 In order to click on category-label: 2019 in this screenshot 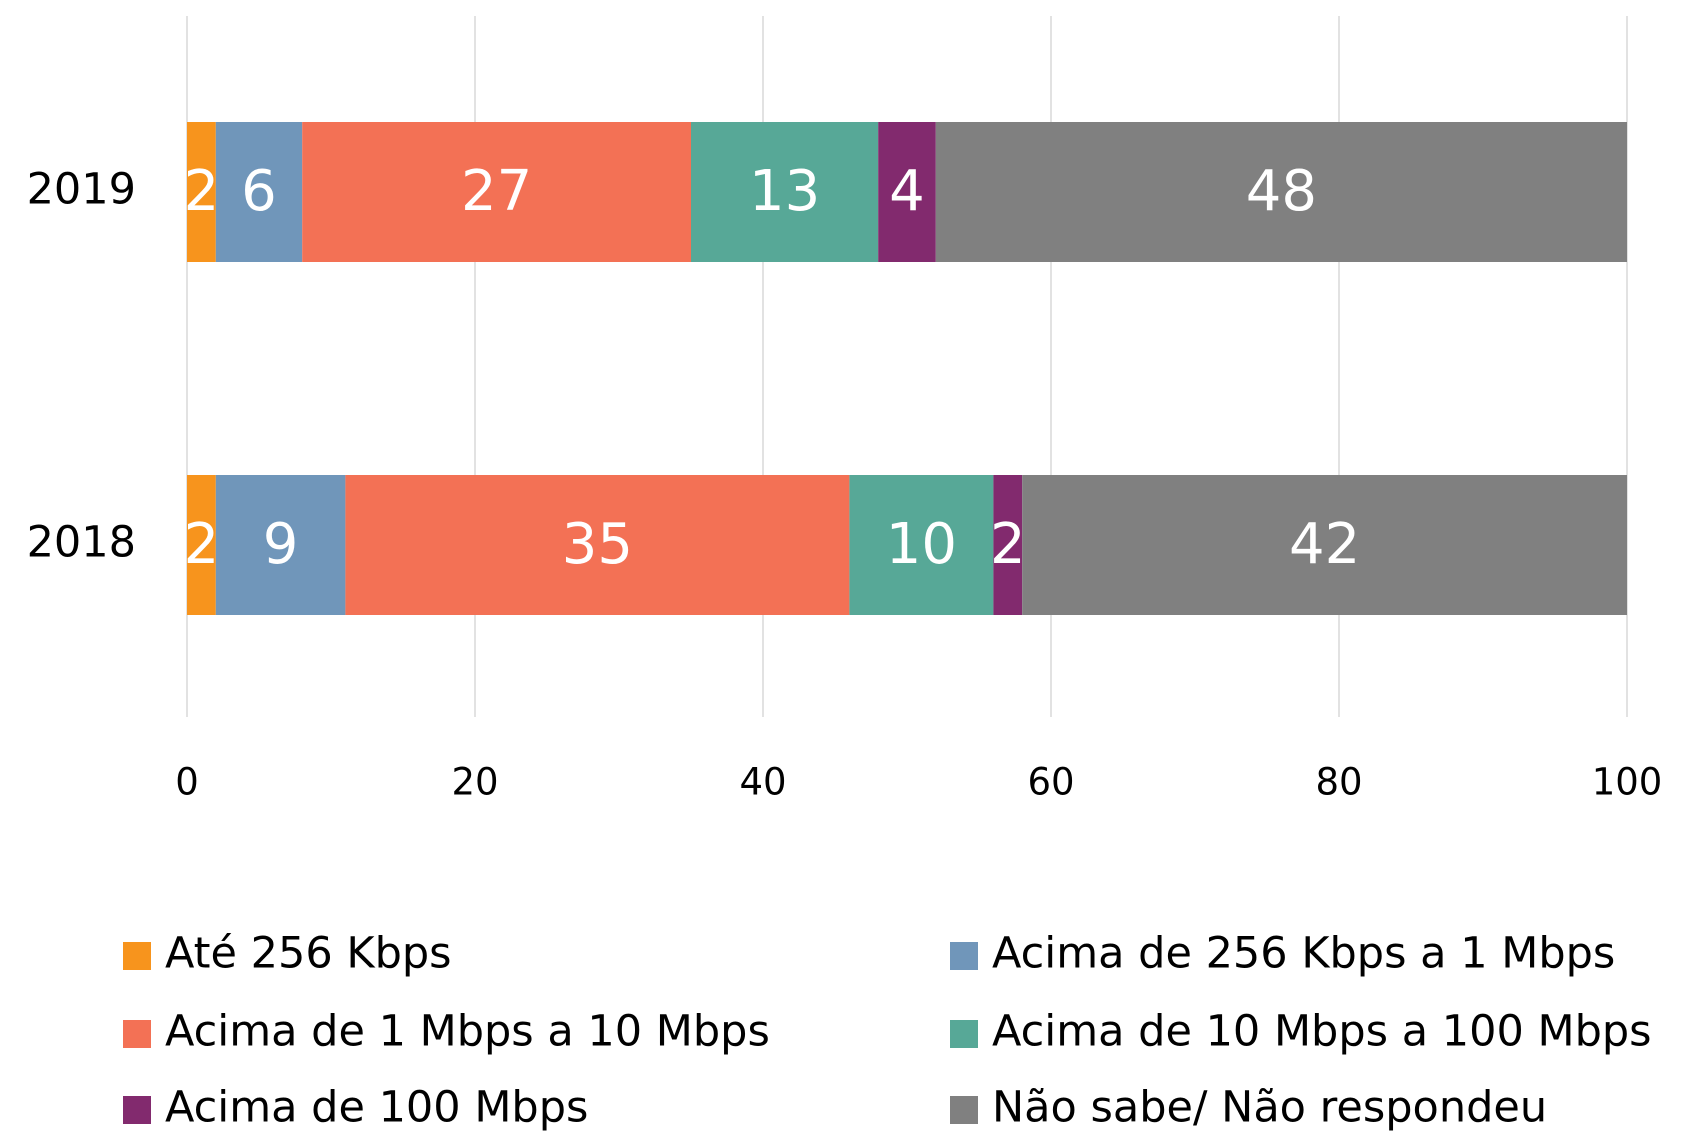, I will do `click(81, 190)`.